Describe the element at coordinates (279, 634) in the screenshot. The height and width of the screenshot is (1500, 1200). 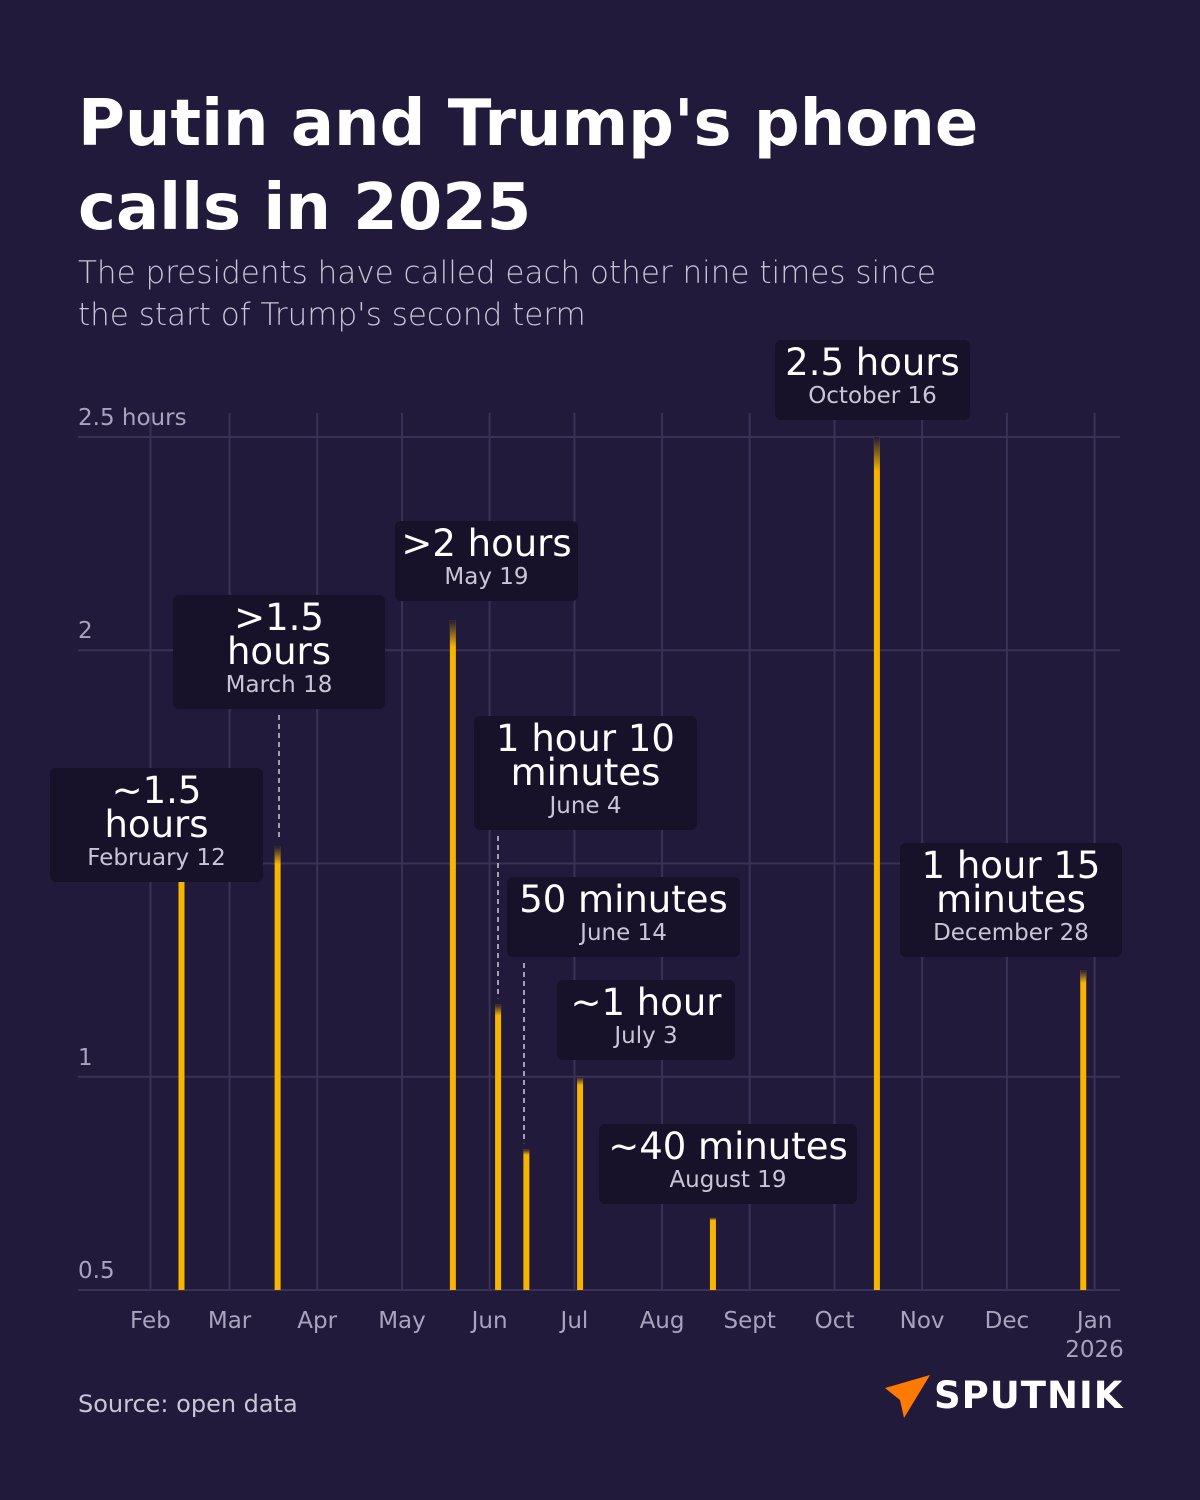
I see `value-label: >1.5 hours` at that location.